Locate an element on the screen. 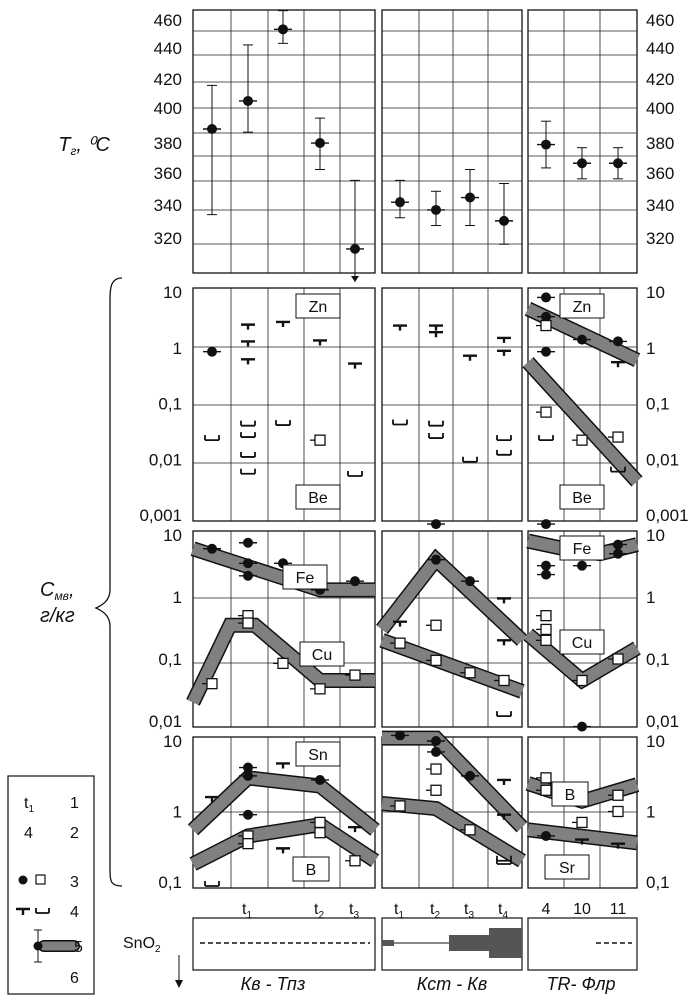  y-tick-label: 360 is located at coordinates (660, 173).